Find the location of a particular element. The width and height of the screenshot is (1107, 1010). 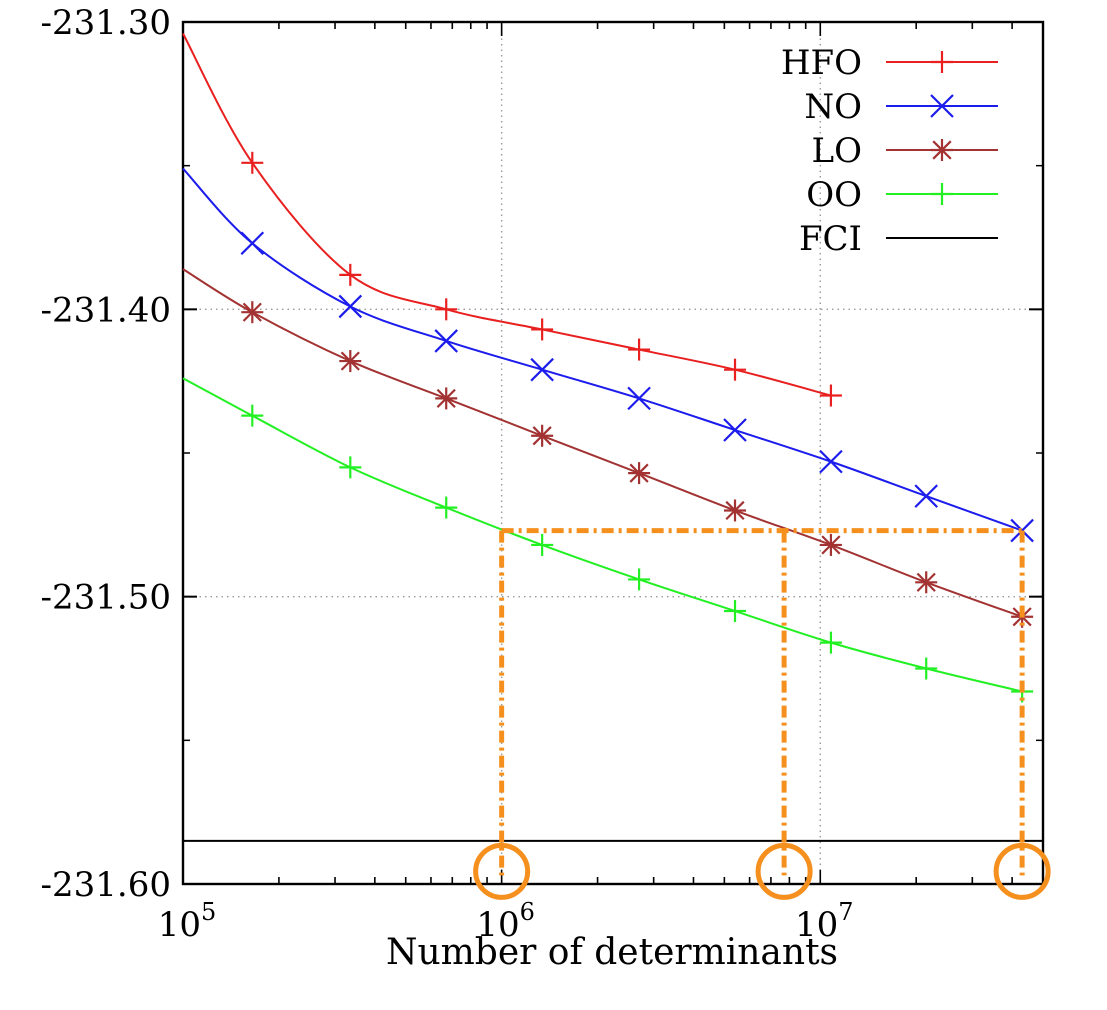

y-tick-label: -231.50 is located at coordinates (106, 598).